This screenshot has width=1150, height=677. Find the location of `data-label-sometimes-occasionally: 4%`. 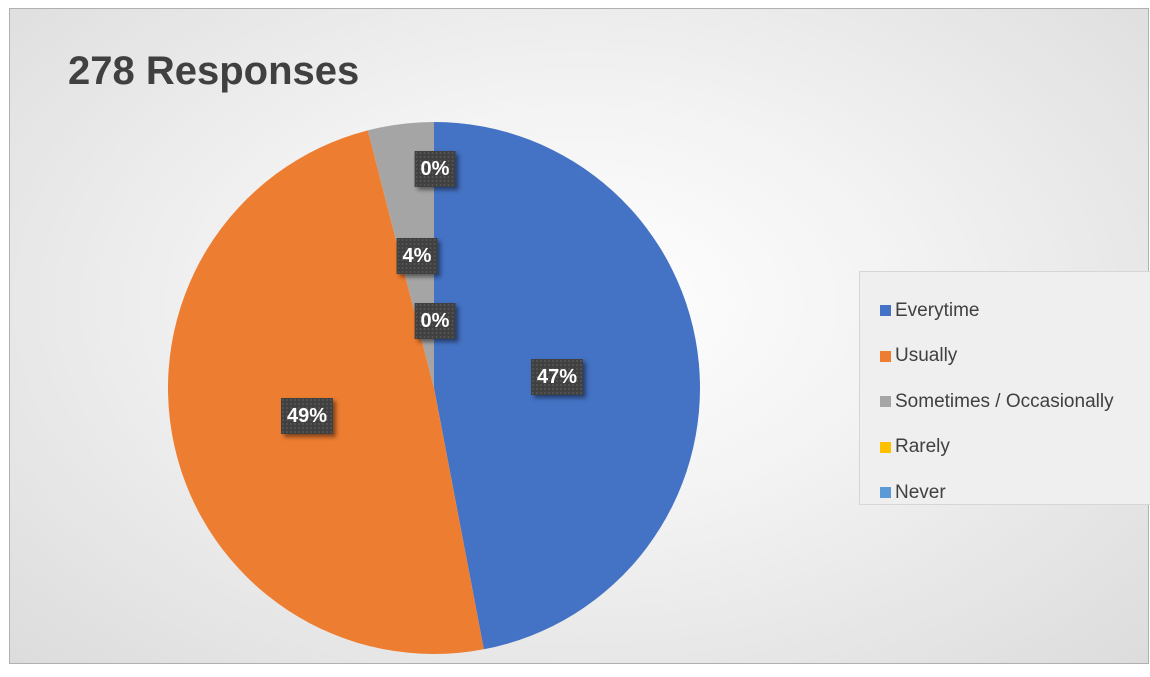

data-label-sometimes-occasionally: 4% is located at coordinates (417, 256).